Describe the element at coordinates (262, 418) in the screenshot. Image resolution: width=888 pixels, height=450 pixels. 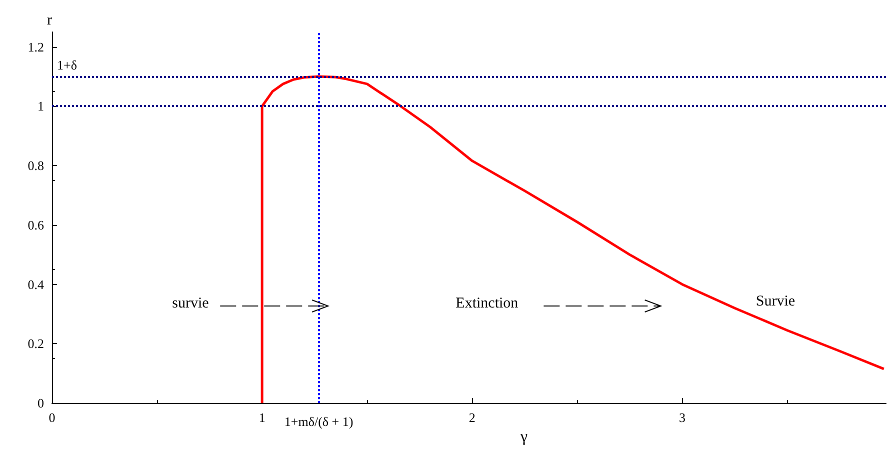
I see `x-tick-label: 1` at that location.